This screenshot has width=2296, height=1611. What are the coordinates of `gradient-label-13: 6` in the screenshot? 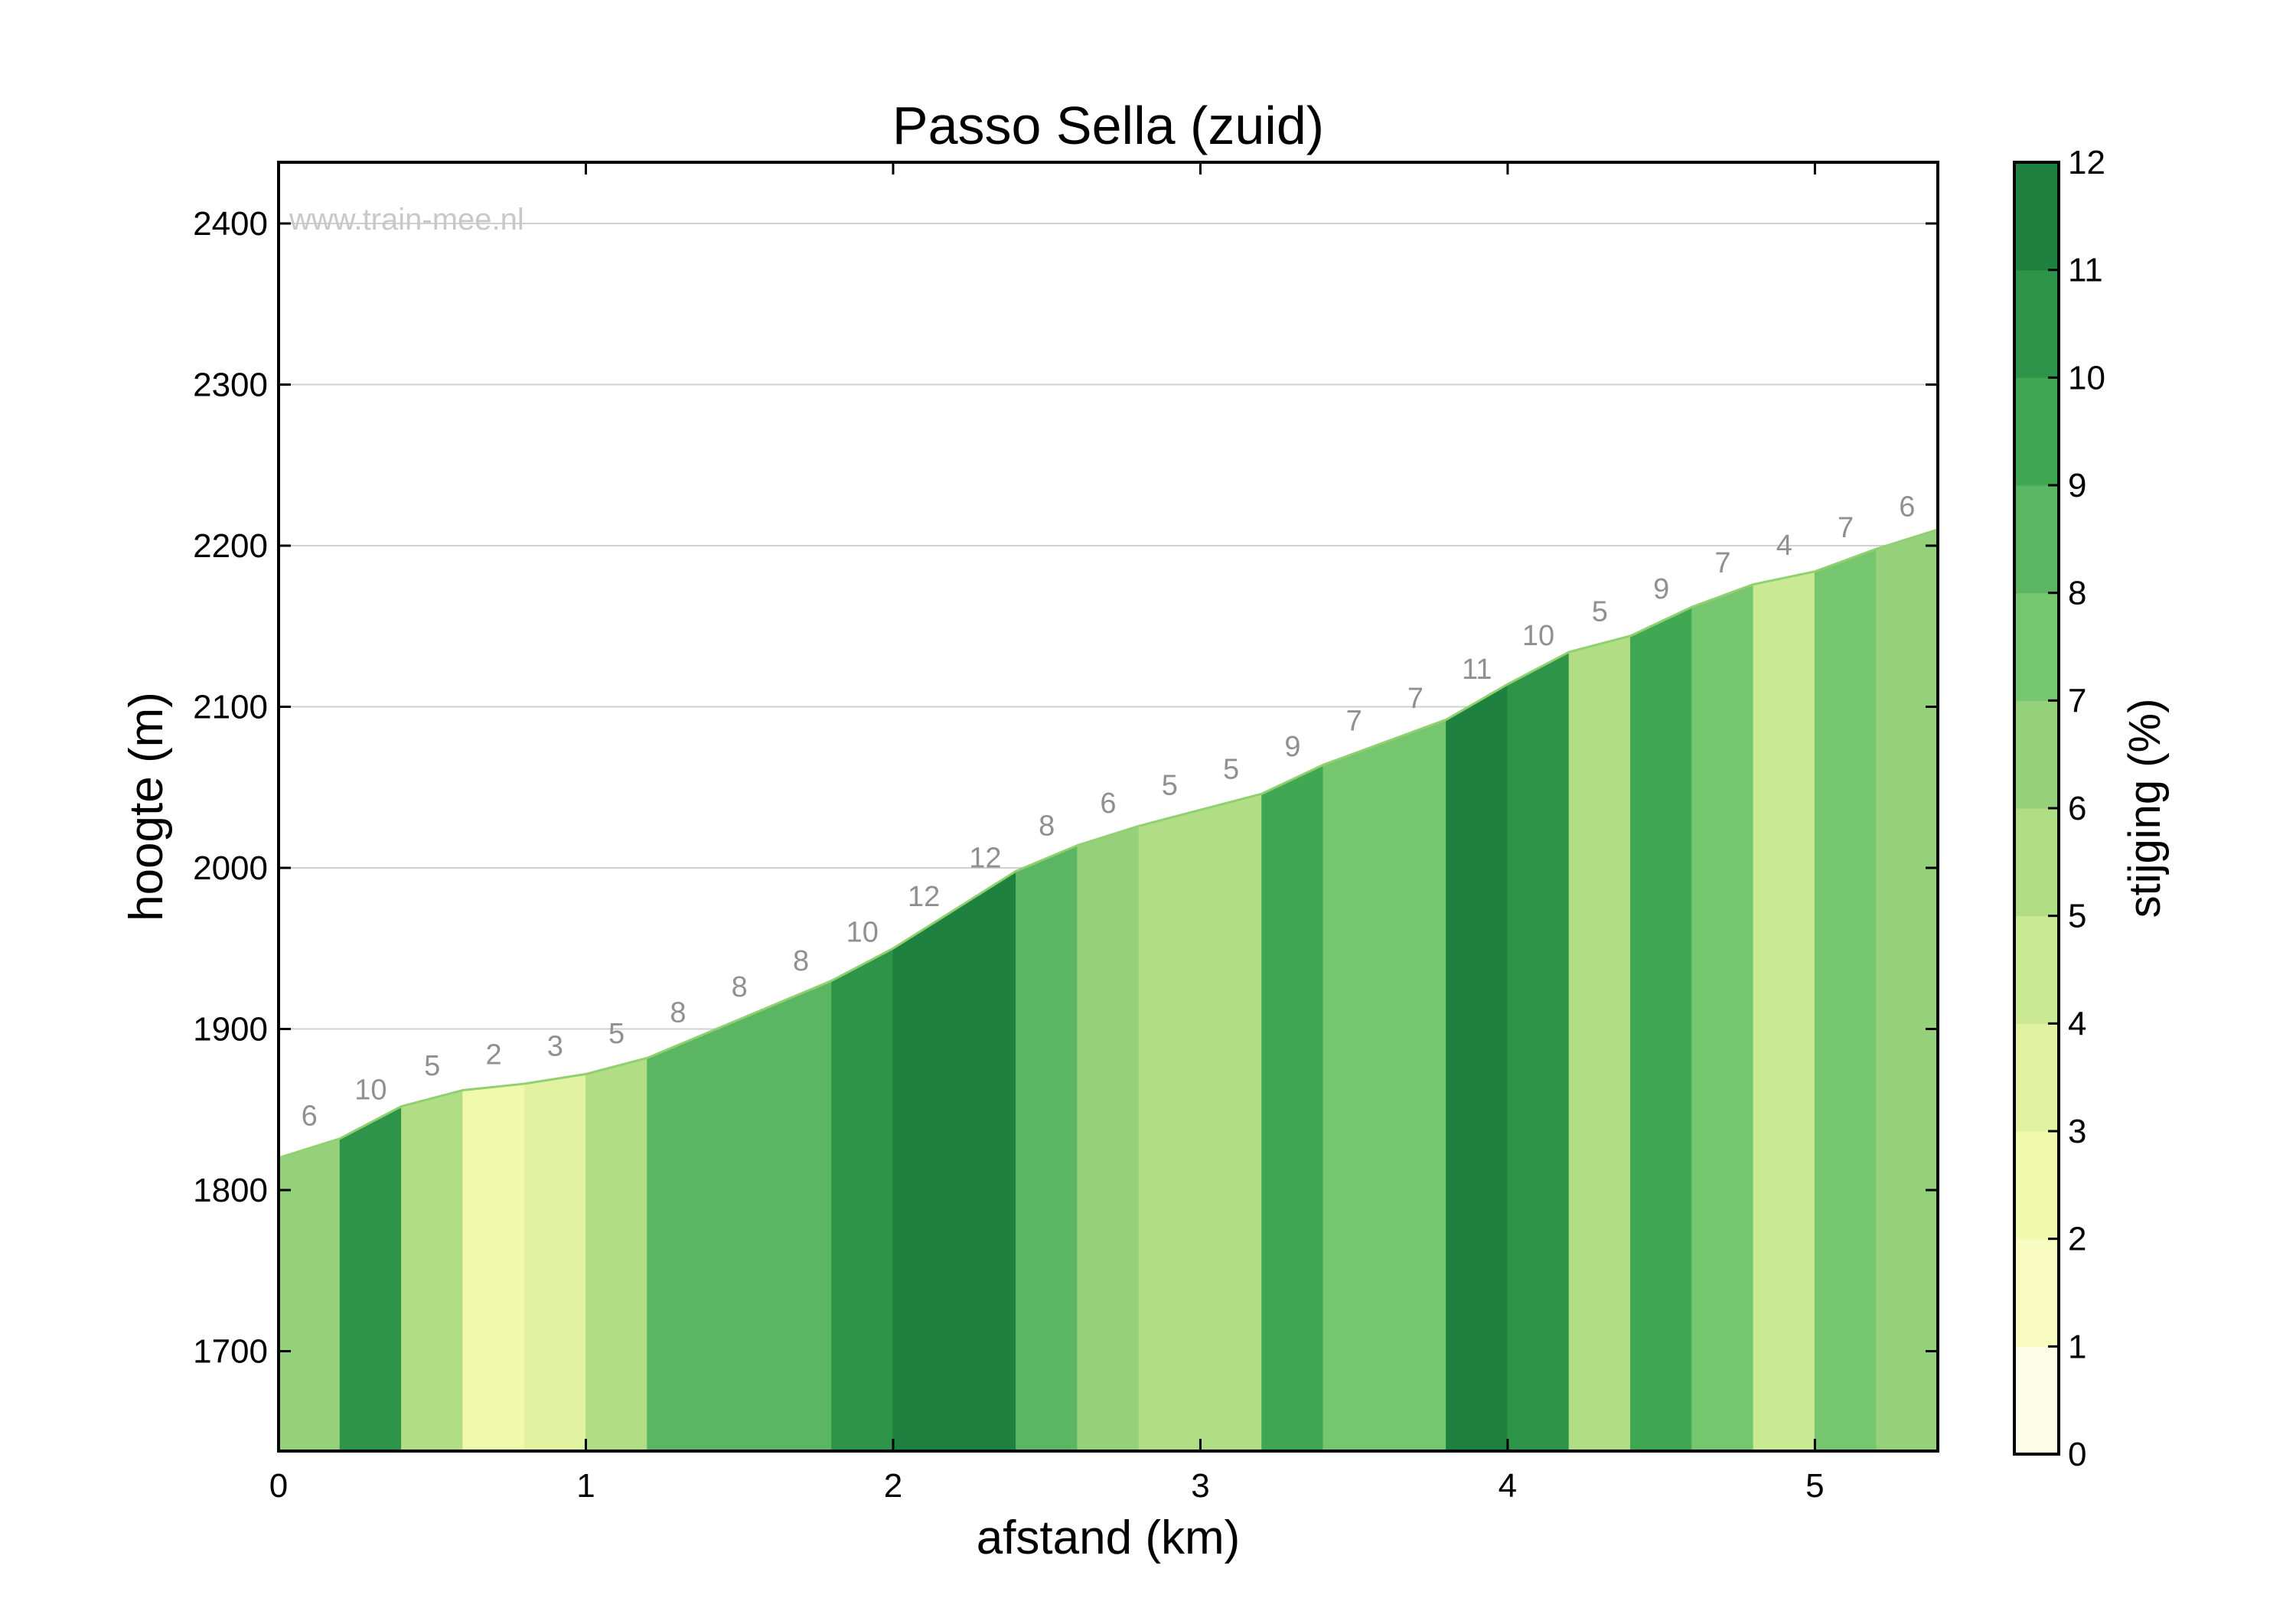 It's located at (1108, 804).